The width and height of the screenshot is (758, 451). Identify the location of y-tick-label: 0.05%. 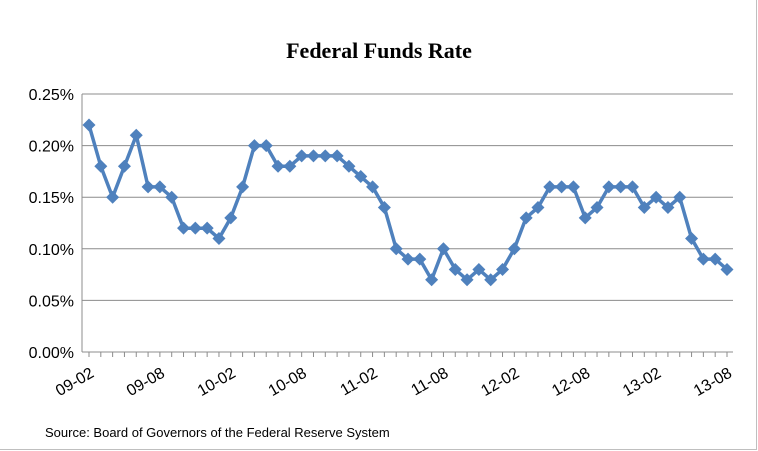
(51, 301).